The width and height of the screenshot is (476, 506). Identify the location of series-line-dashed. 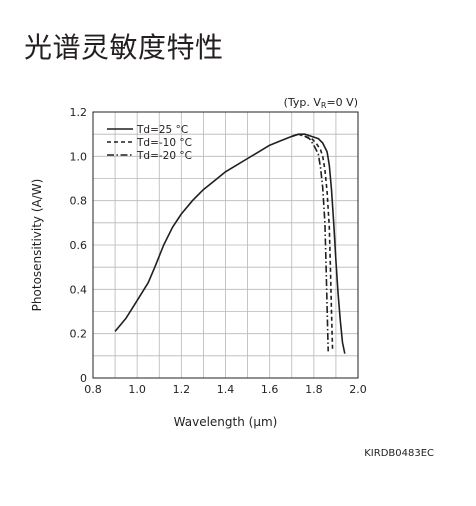
(312, 242).